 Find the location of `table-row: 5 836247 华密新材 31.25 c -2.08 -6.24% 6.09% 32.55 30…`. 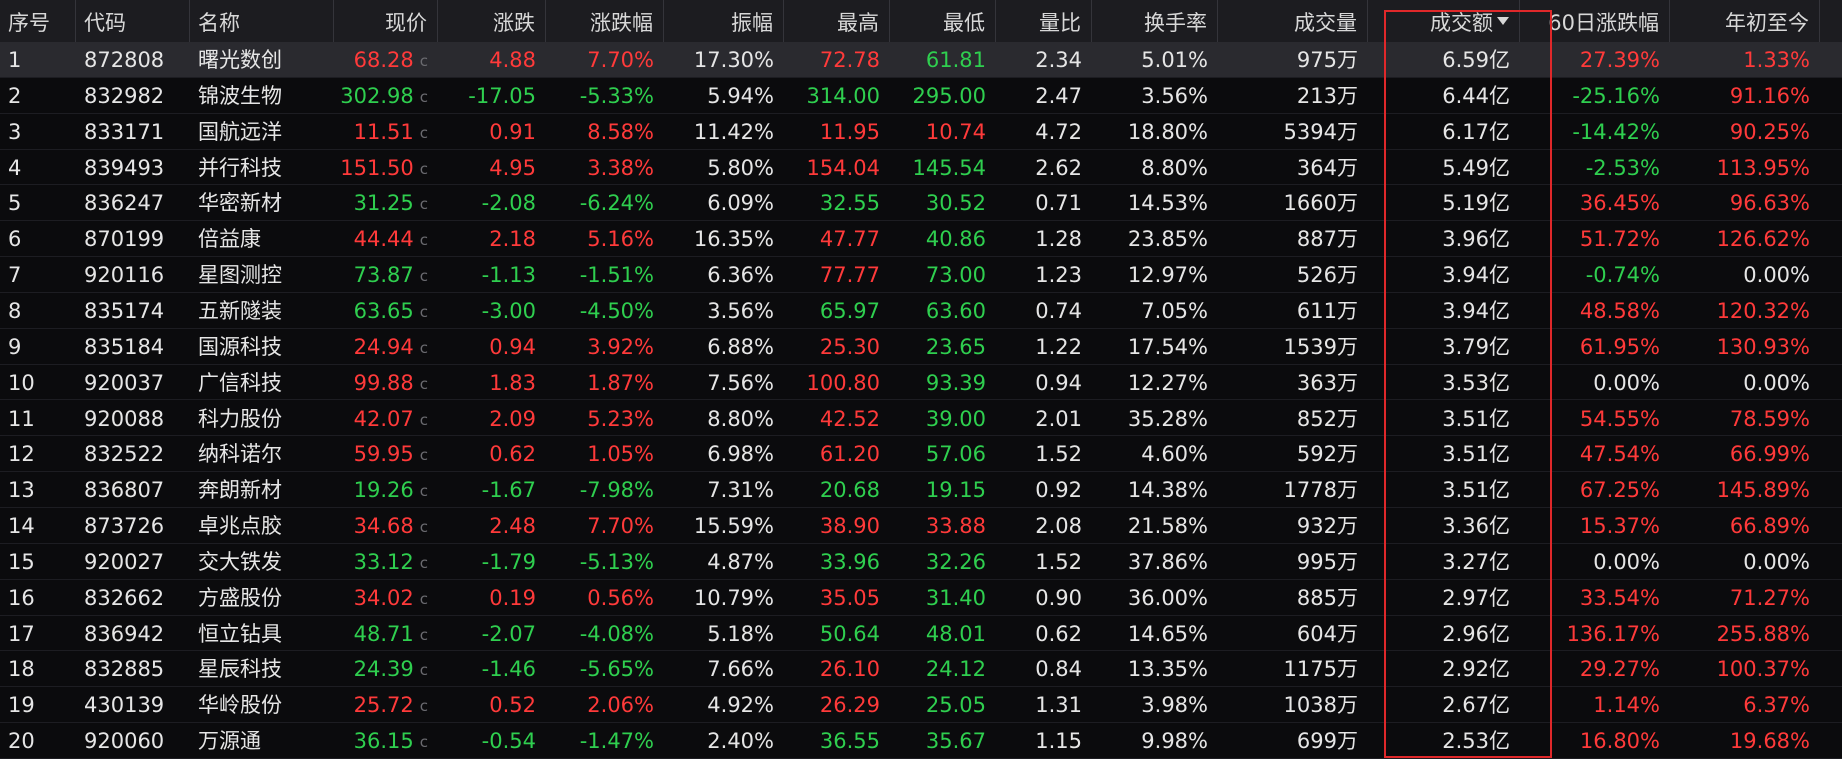

table-row: 5 836247 华密新材 31.25 c -2.08 -6.24% 6.09% 32.55 30… is located at coordinates (921, 203).